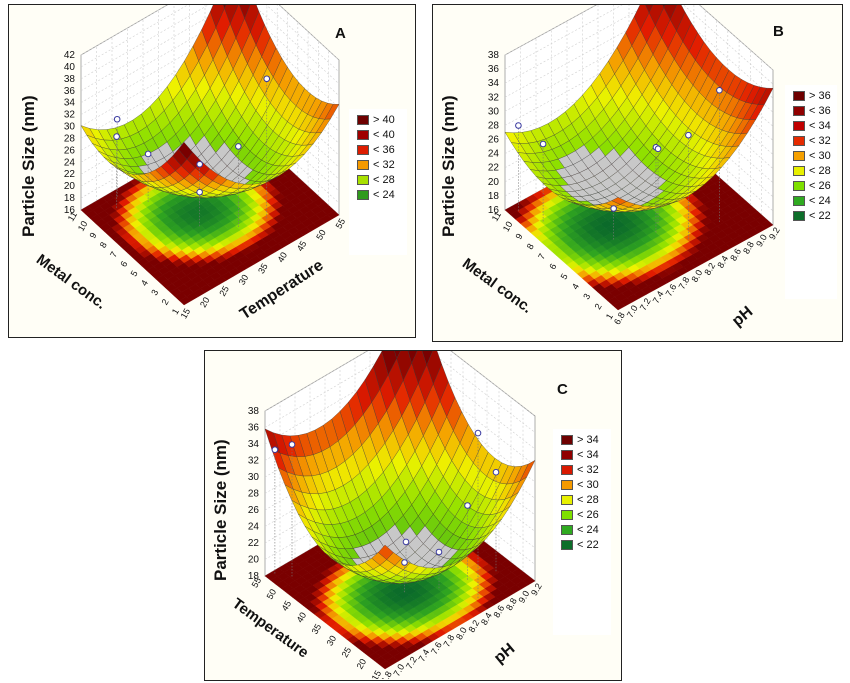 This screenshot has height=683, width=850. I want to click on y-tick-label: 5, so click(134, 273).